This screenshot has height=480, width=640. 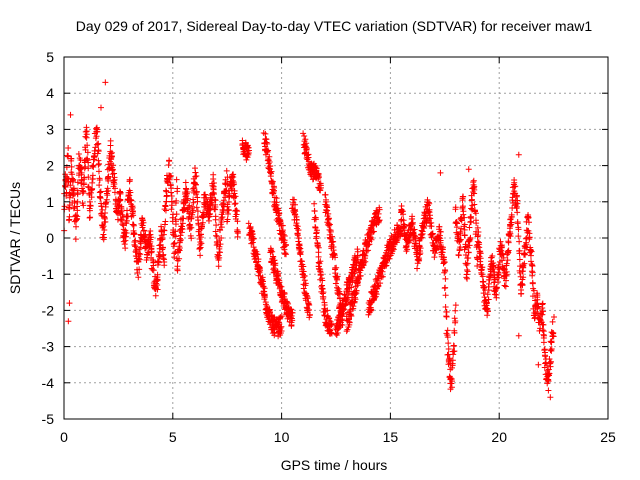 What do you see at coordinates (50, 57) in the screenshot?
I see `y-tick-label: 5` at bounding box center [50, 57].